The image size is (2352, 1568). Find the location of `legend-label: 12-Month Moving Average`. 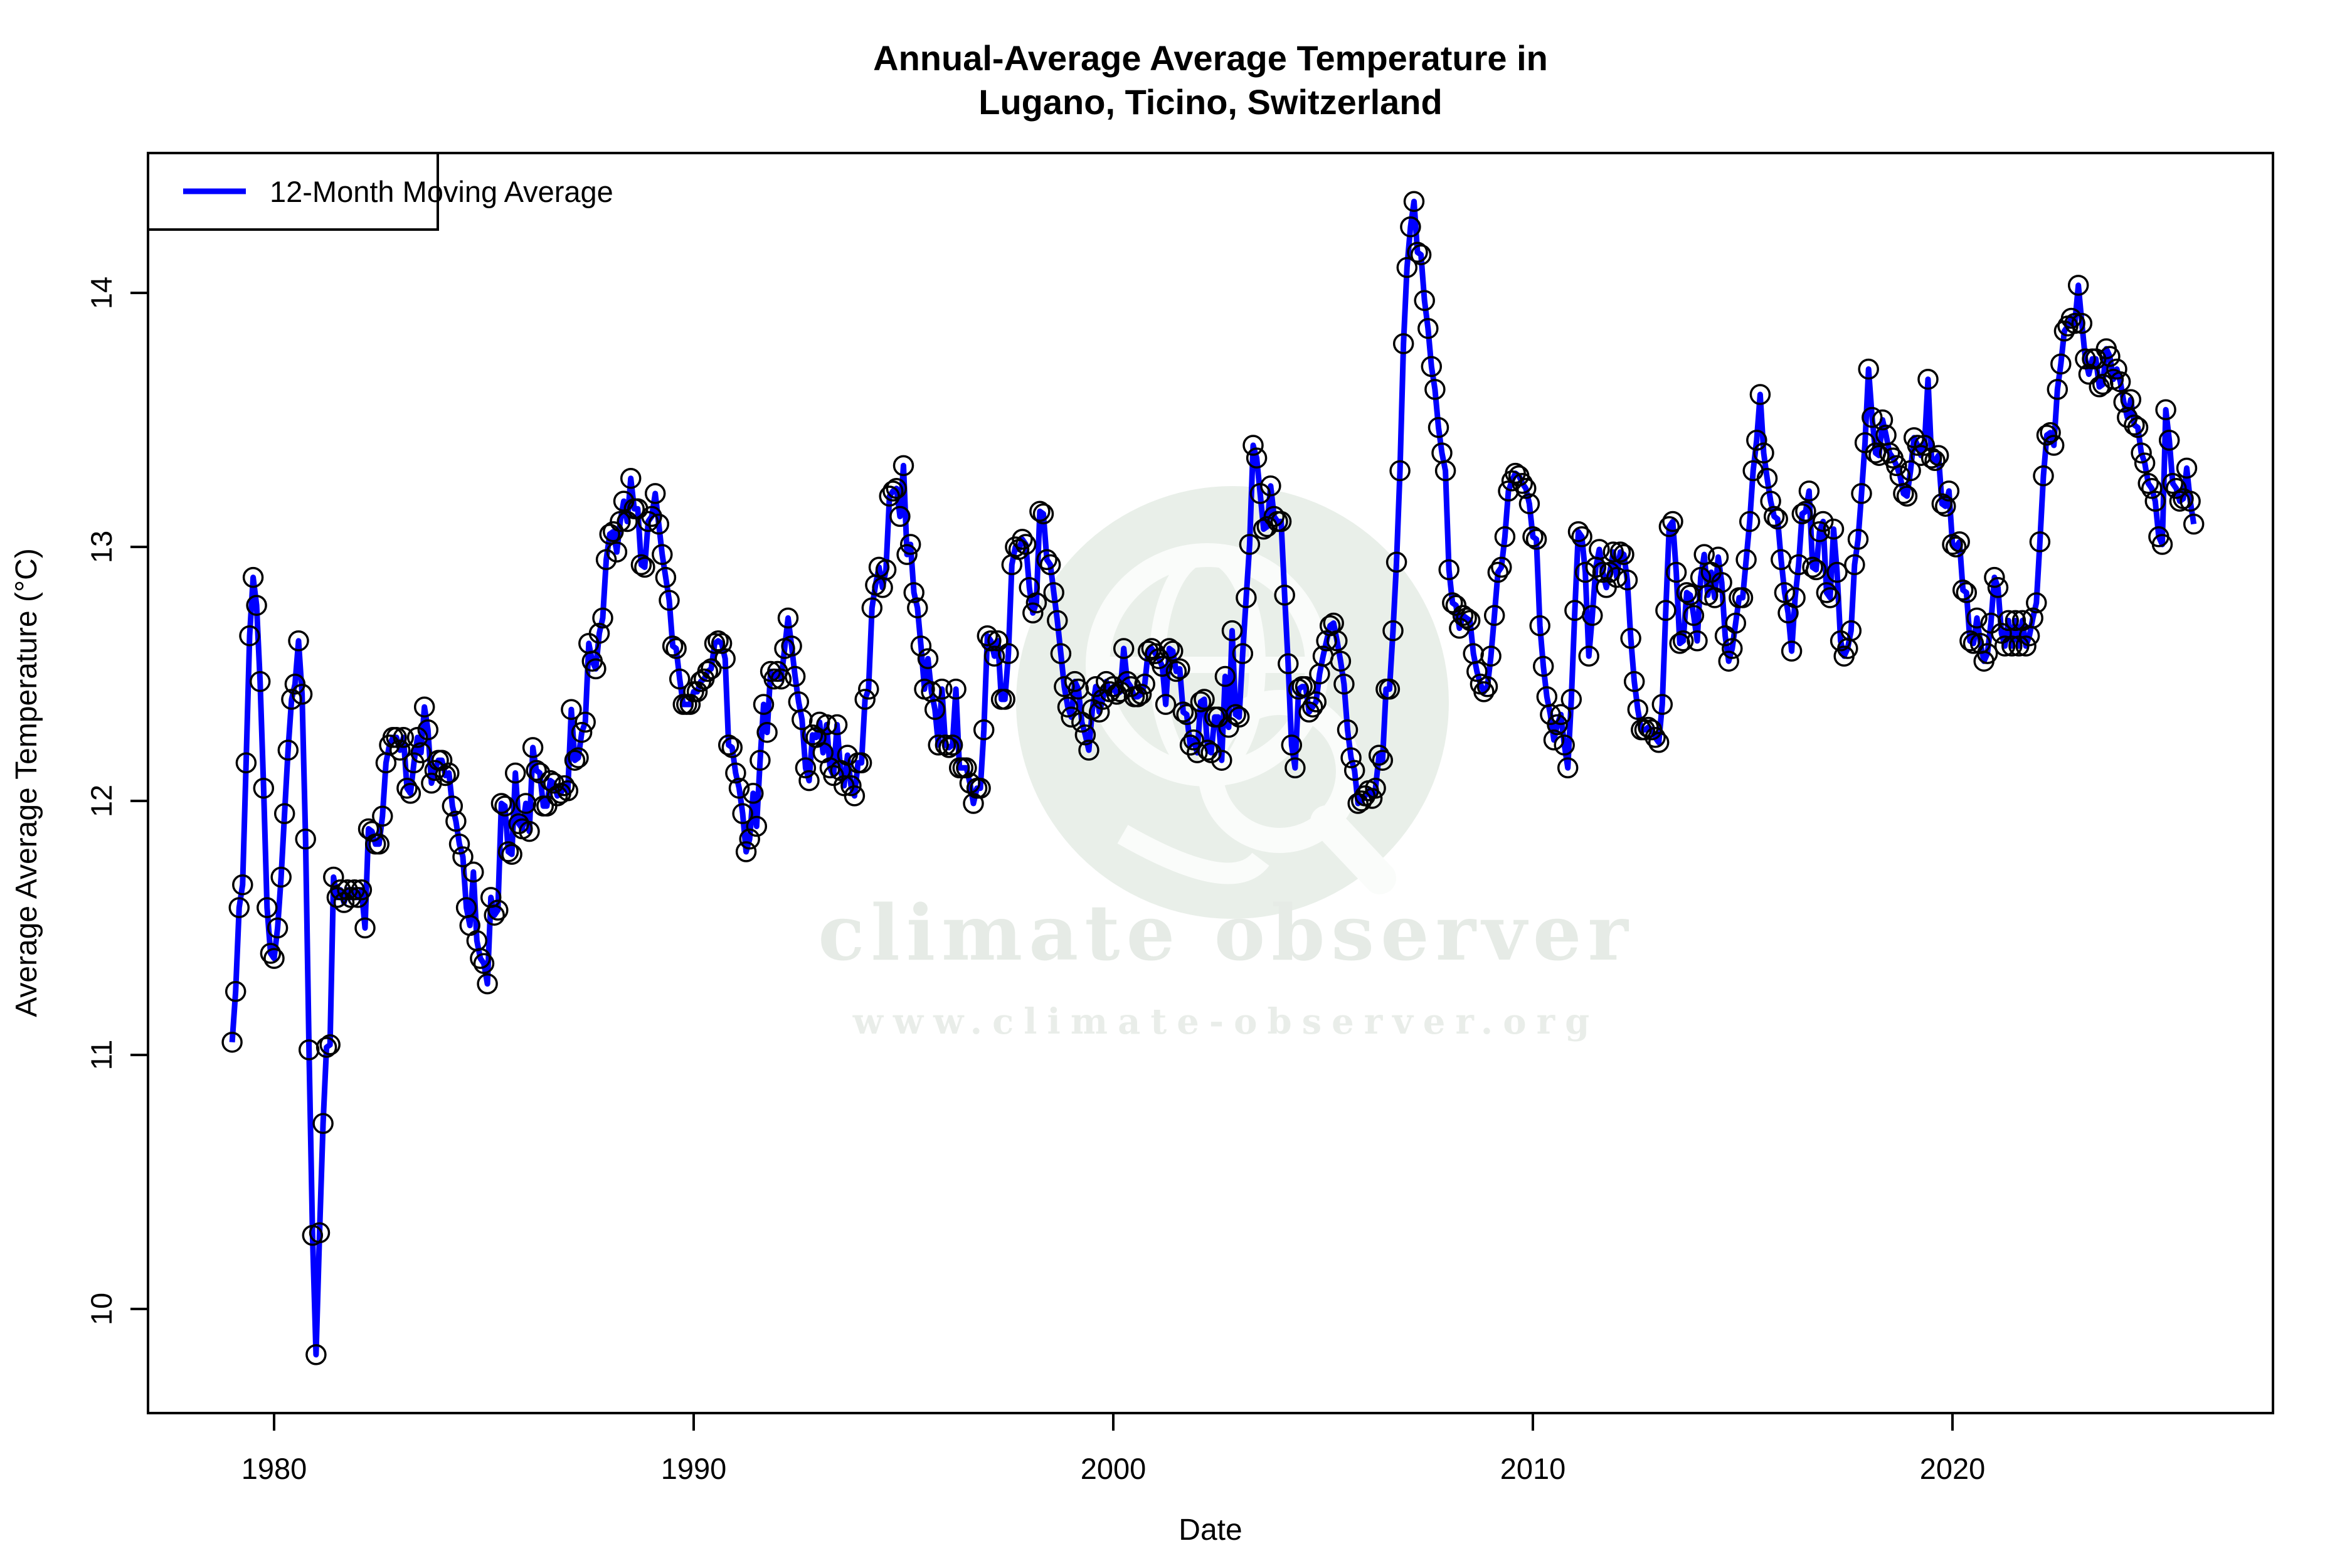

legend-label: 12-Month Moving Average is located at coordinates (441, 191).